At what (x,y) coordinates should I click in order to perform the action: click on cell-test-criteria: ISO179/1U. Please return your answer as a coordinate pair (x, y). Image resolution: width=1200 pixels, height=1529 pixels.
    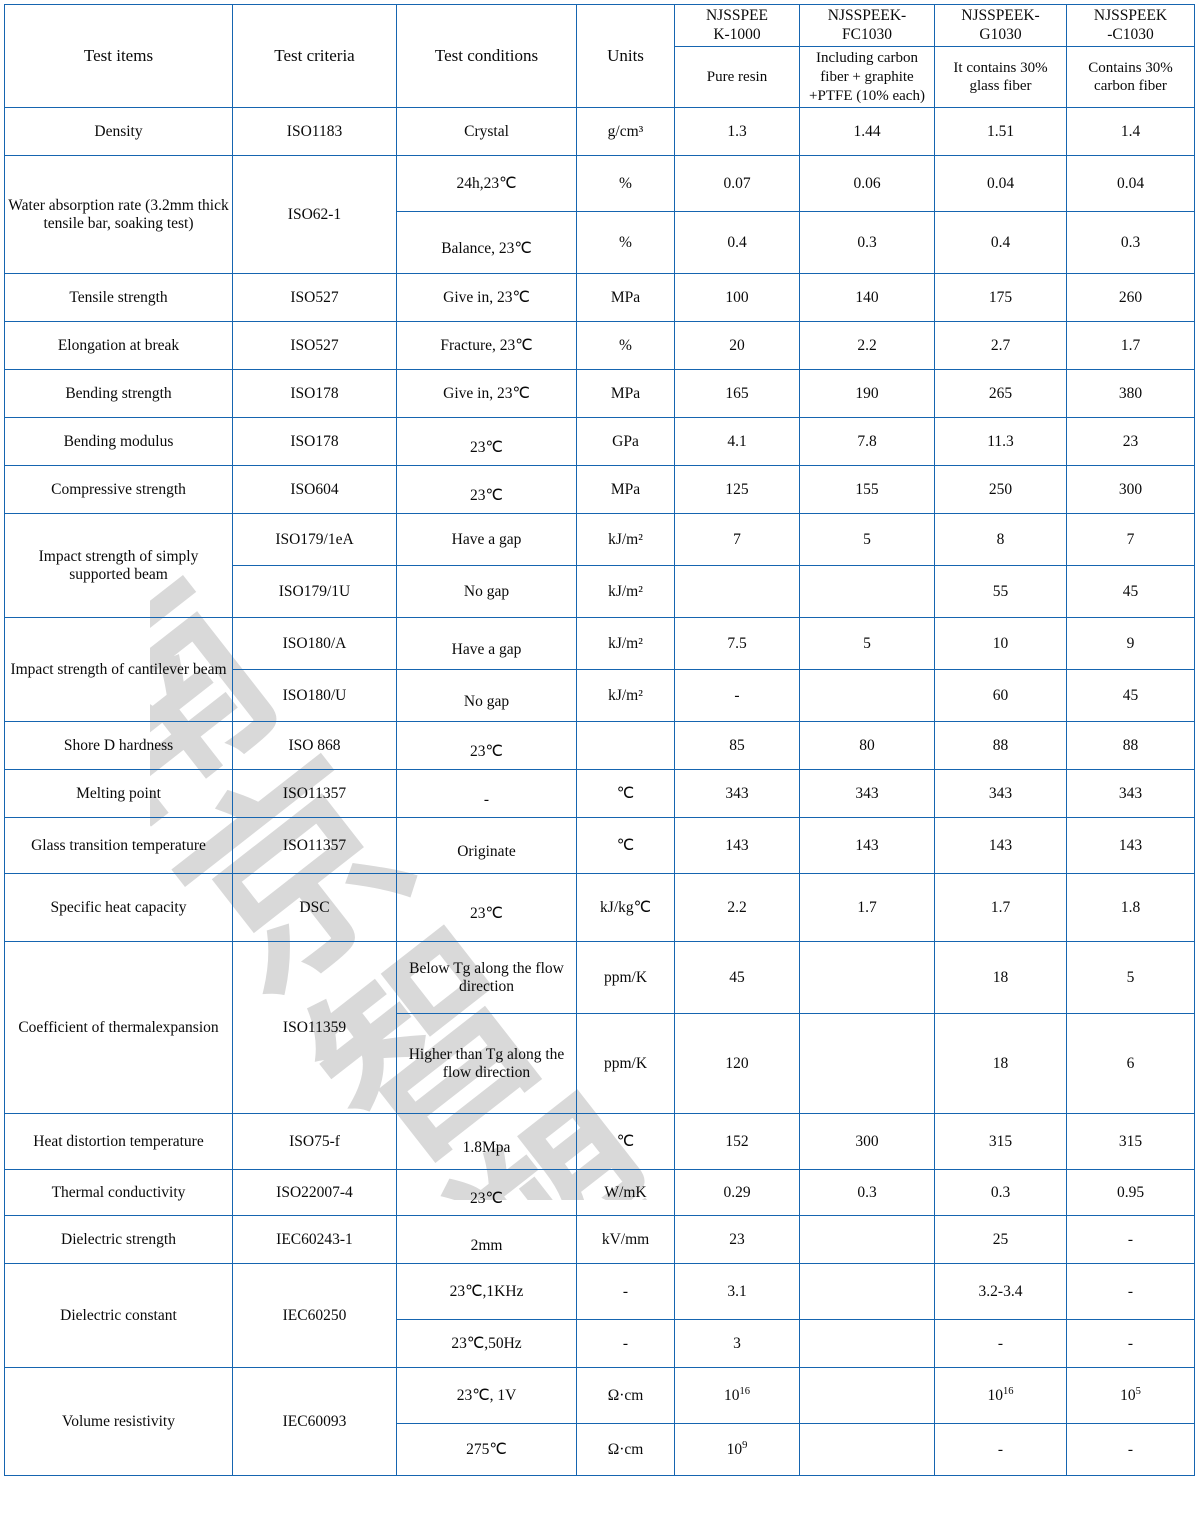
    Looking at the image, I should click on (314, 592).